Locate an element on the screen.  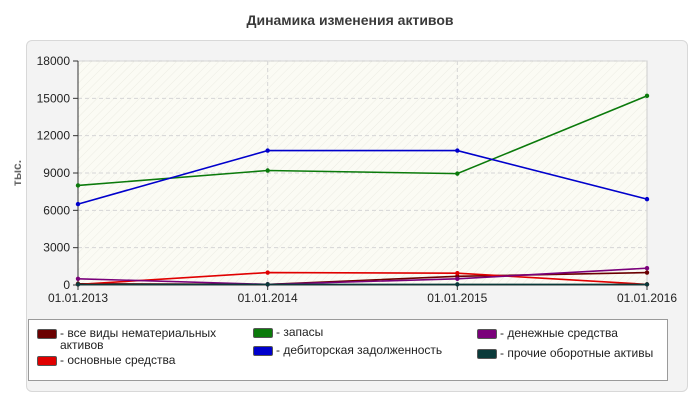
legend-item: - запасы is located at coordinates (288, 332).